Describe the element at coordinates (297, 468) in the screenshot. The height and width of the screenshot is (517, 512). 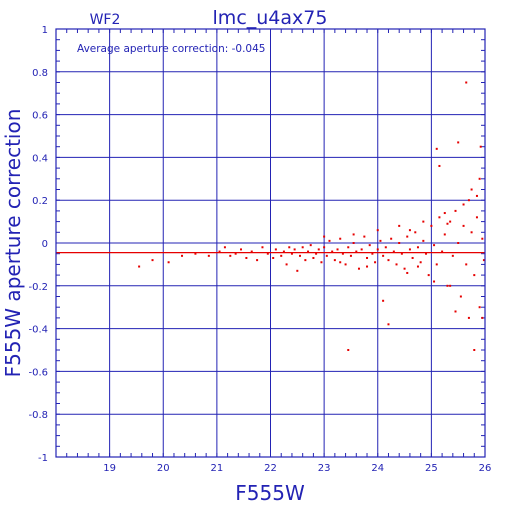
I see `x-tick-labels: 19 20 21 22 23 24 25 26` at that location.